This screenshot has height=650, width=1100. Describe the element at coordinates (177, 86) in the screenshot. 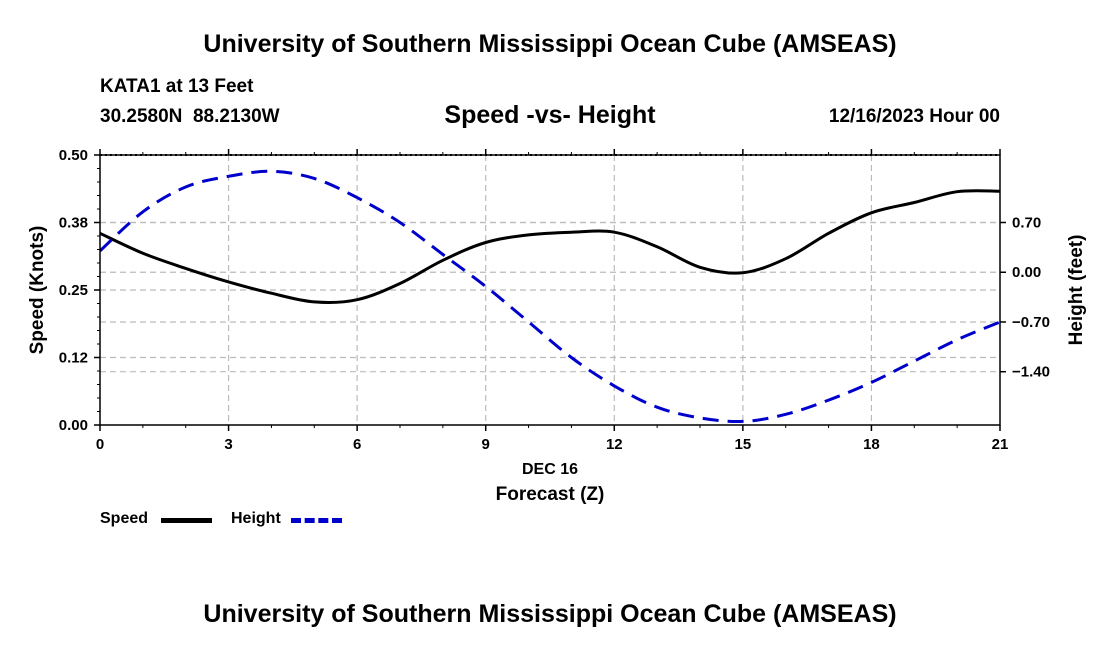

I see `station-name: KATA1 at 13 Feet` at that location.